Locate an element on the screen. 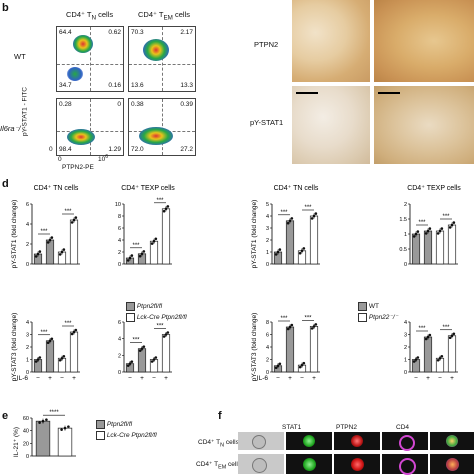 The height and width of the screenshot is (475, 474). y-tick-label: 1.5 is located at coordinates (403, 220).